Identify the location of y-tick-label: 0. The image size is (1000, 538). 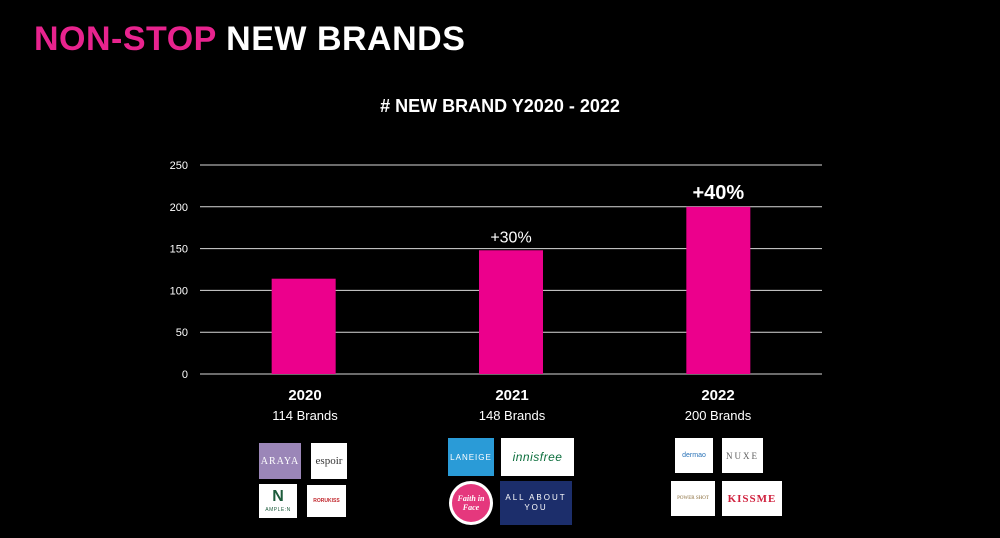
(185, 375).